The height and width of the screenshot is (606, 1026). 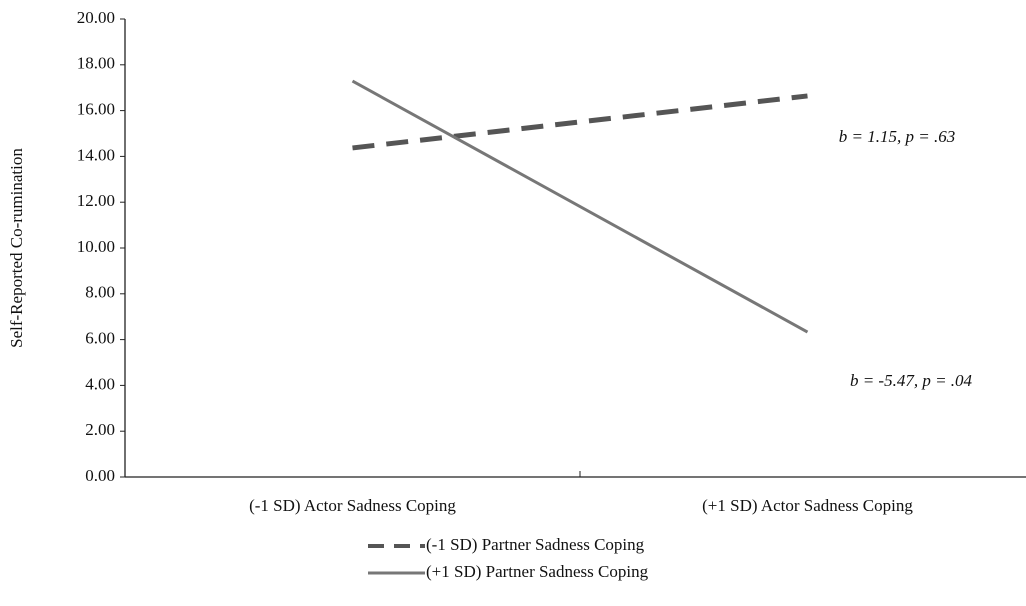 What do you see at coordinates (100, 292) in the screenshot?
I see `y-tick-label: 8.00` at bounding box center [100, 292].